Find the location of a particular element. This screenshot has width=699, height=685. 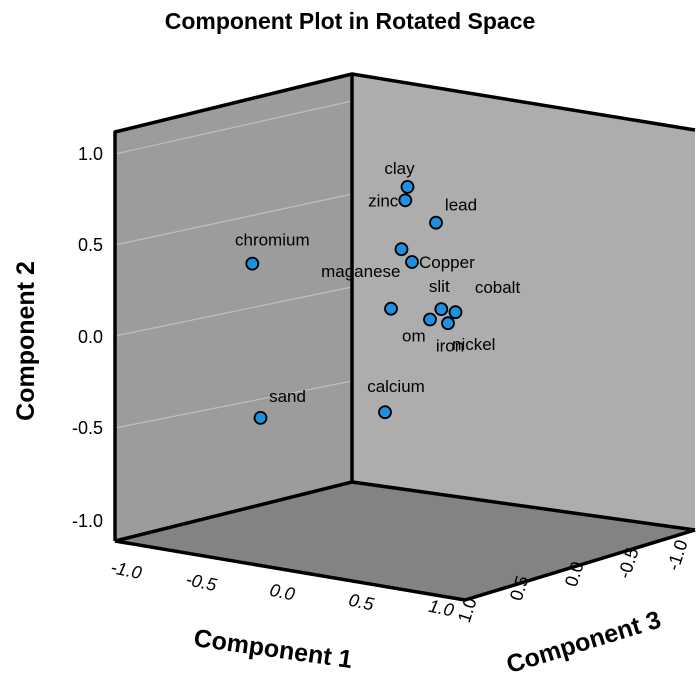

data-point-cobalt is located at coordinates (455, 312).